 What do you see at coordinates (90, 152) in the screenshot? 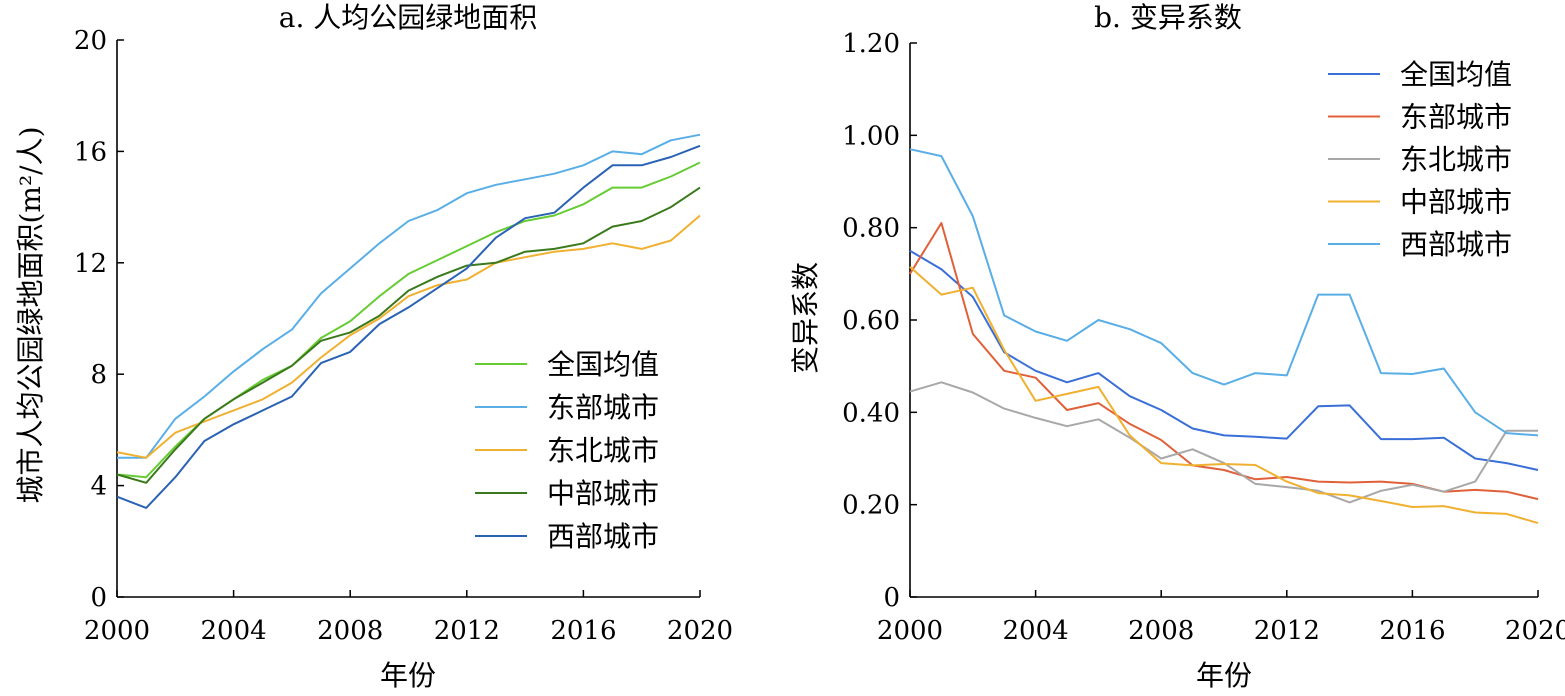
I see `y-tick-label: 16` at bounding box center [90, 152].